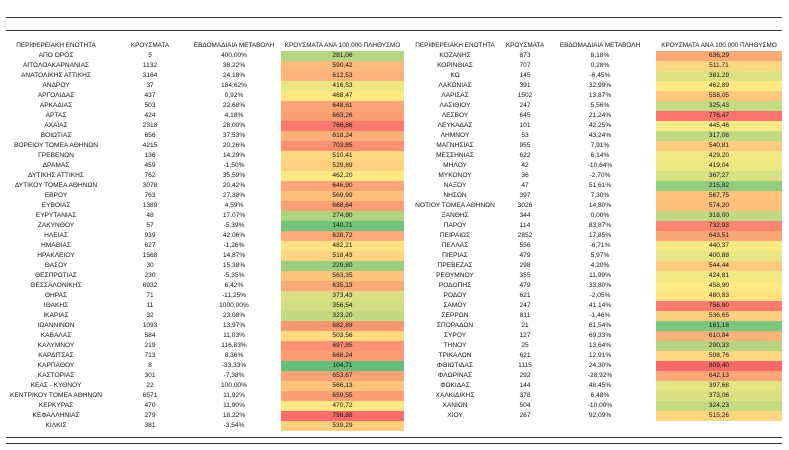 The image size is (789, 450). I want to click on region-name: ΚΑΛΥΜΝΟΥ, so click(56, 345).